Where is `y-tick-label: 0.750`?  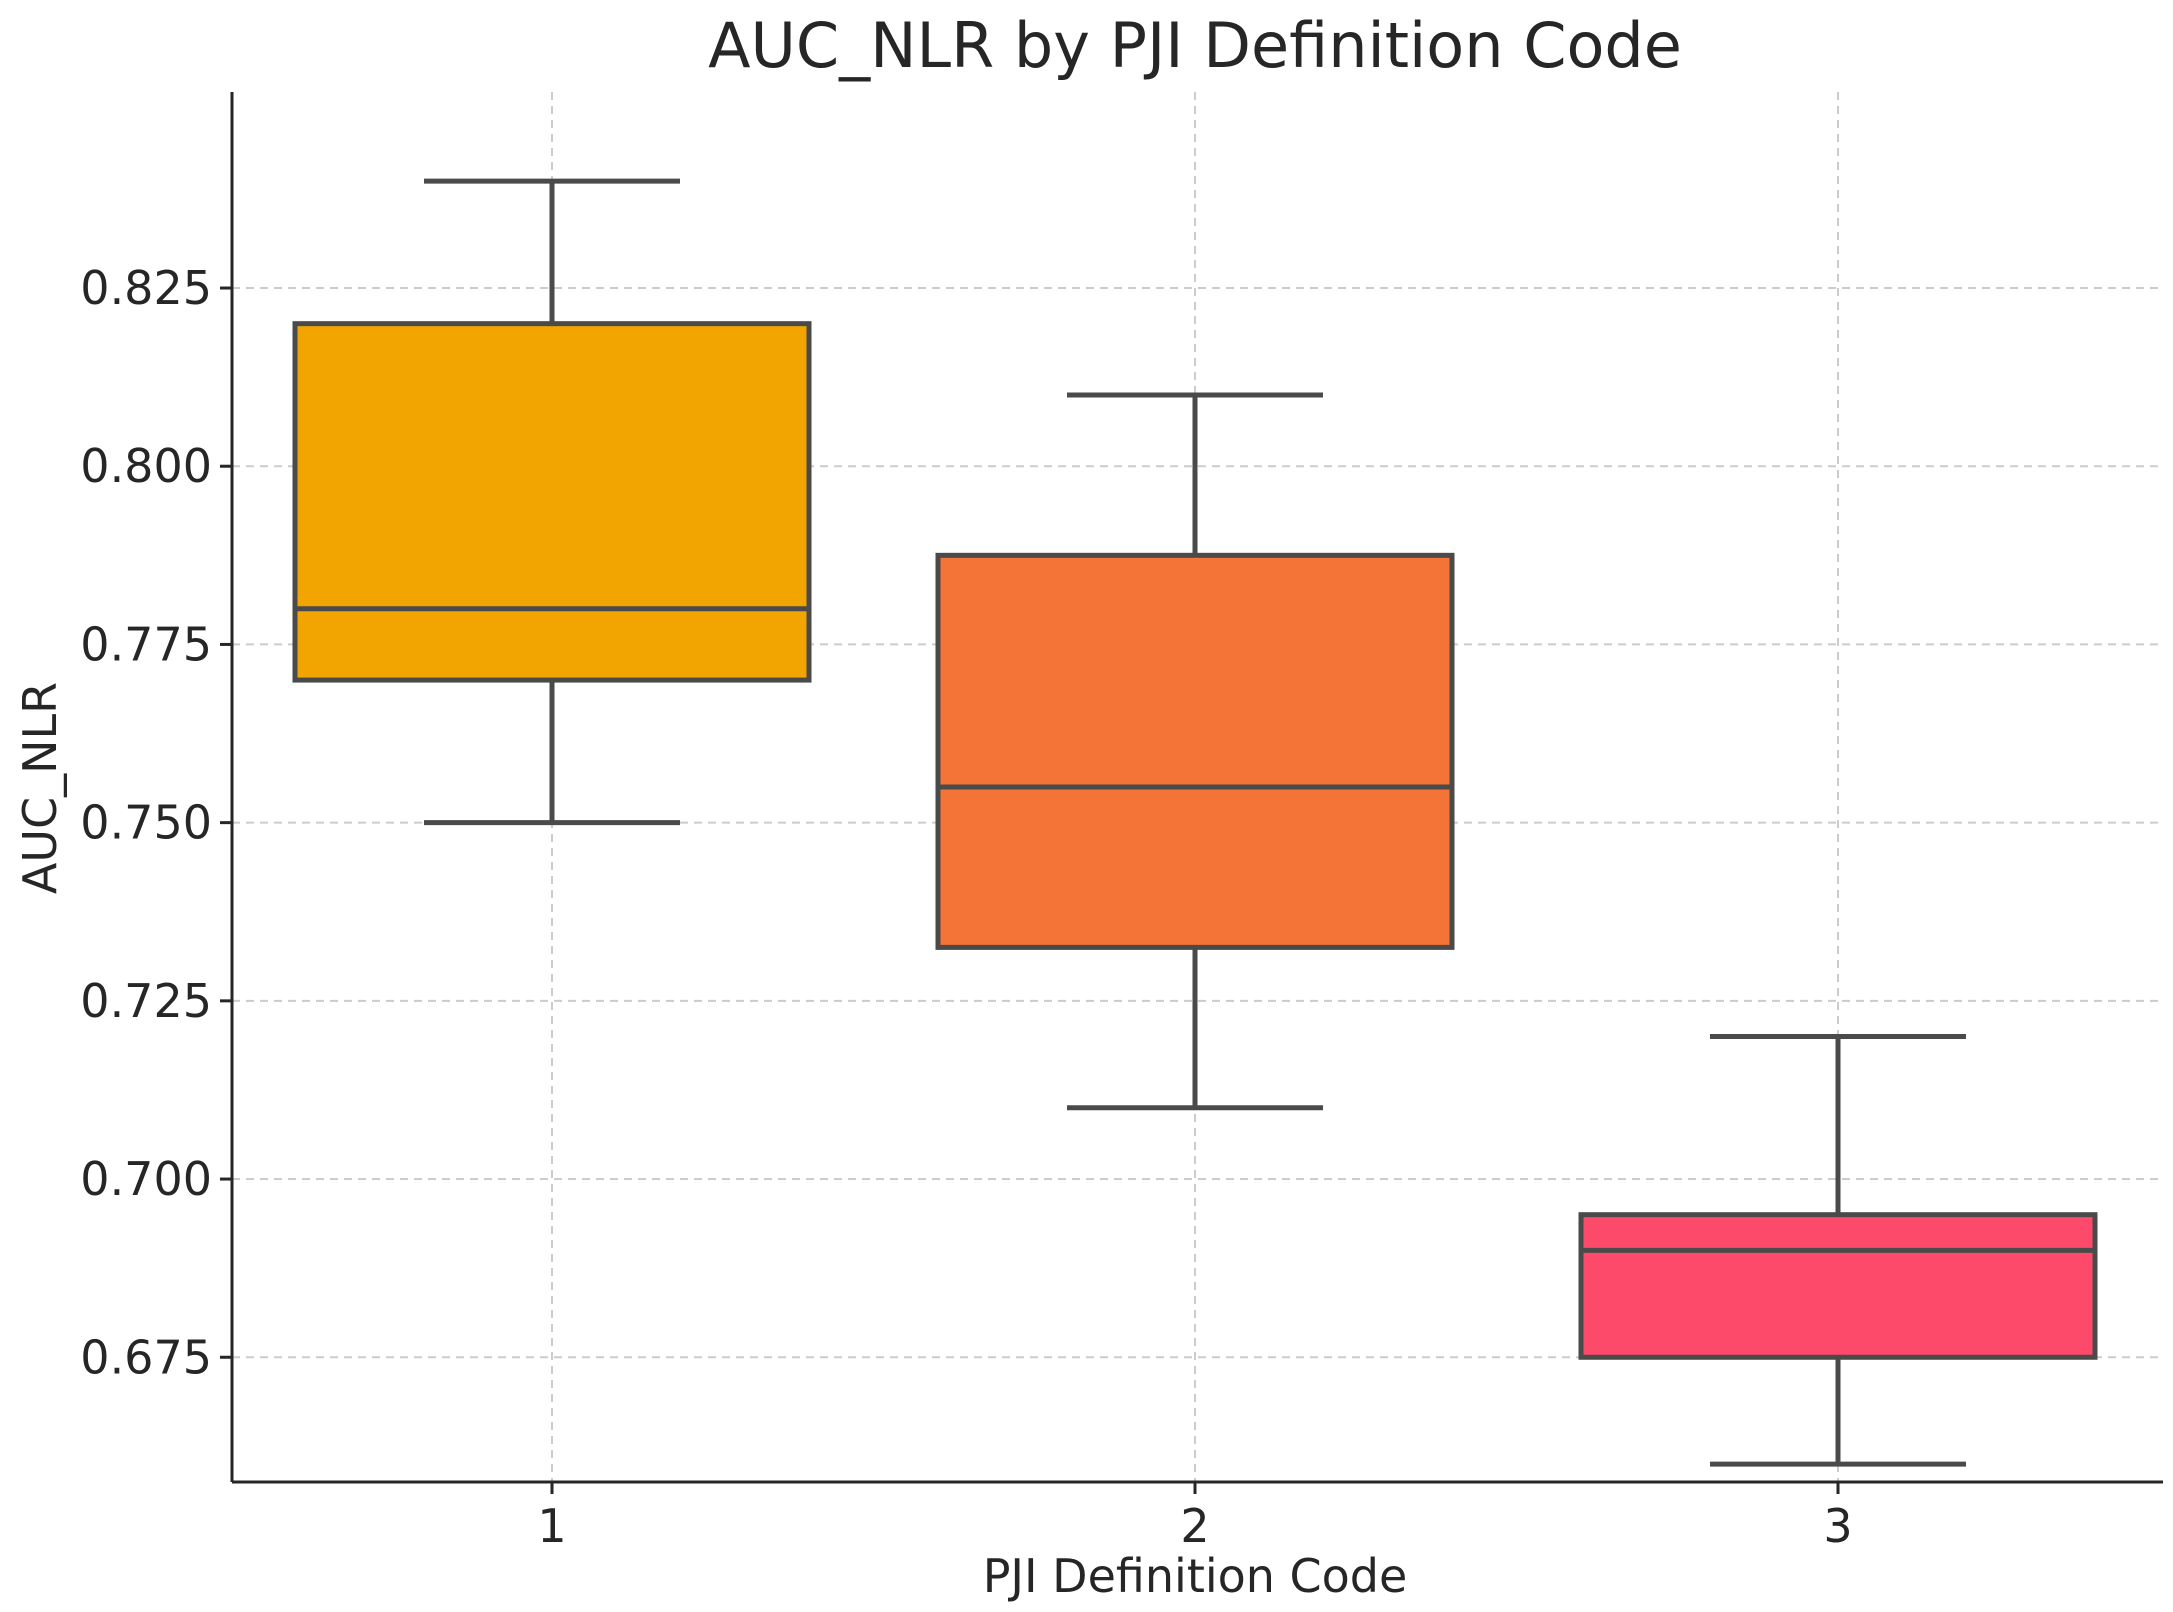
y-tick-label: 0.750 is located at coordinates (146, 823).